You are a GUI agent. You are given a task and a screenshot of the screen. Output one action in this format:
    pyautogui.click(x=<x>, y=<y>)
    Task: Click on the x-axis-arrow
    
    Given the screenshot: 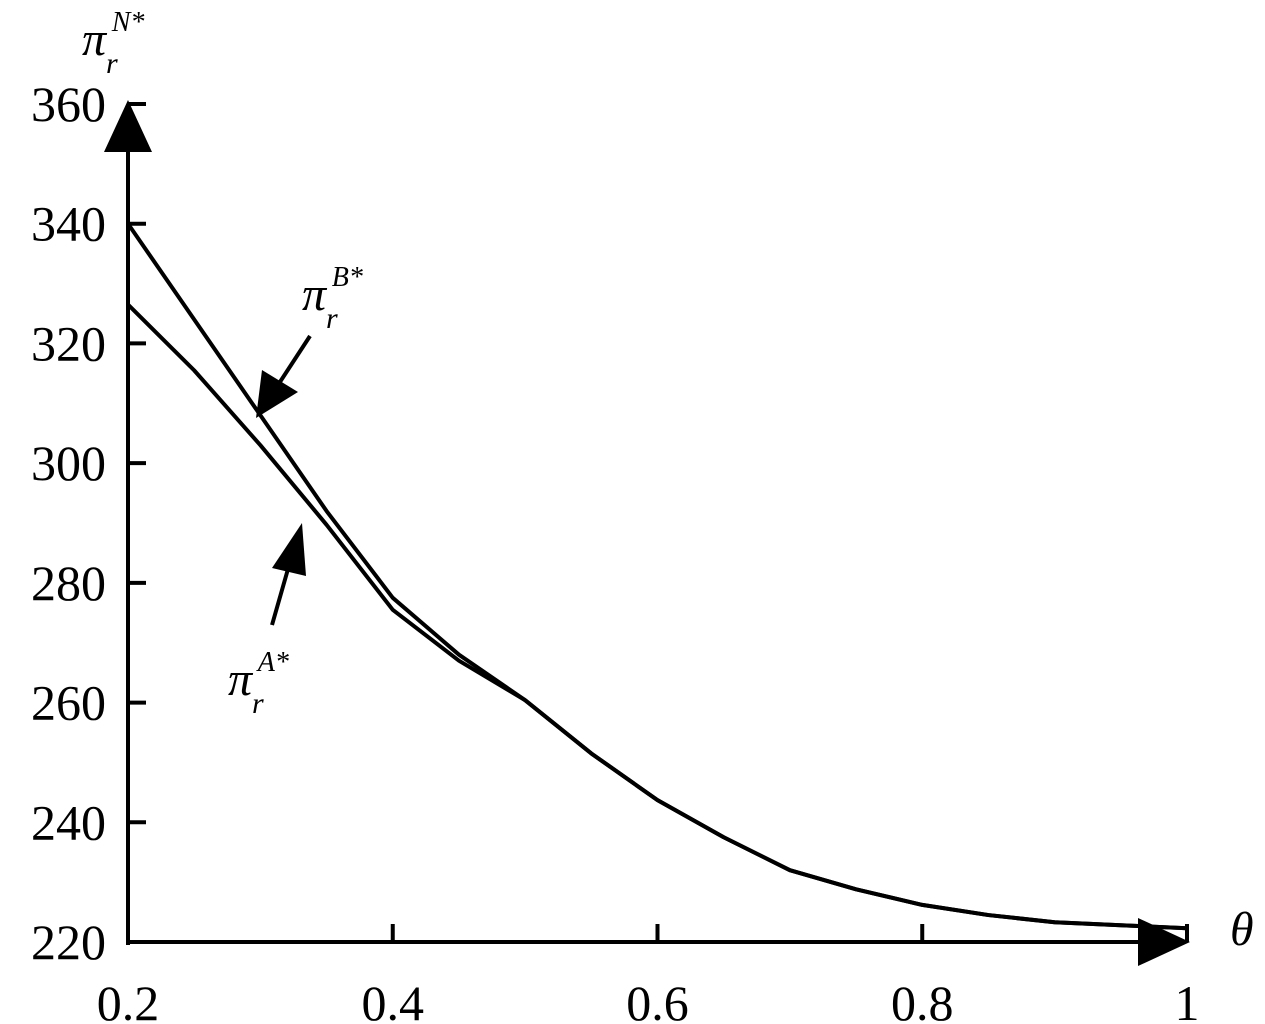 What is the action you would take?
    pyautogui.click(x=1164, y=942)
    